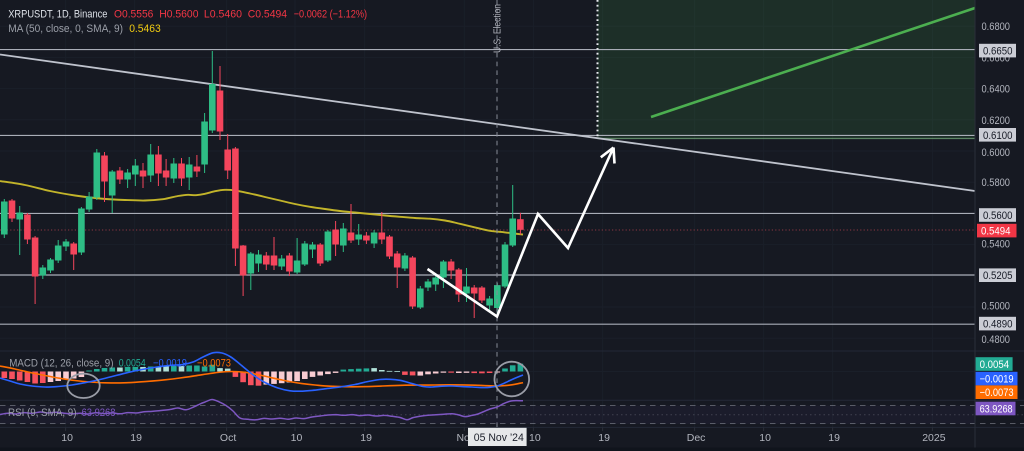 This screenshot has height=451, width=1024. I want to click on svg-text: 0.6000, so click(996, 153).